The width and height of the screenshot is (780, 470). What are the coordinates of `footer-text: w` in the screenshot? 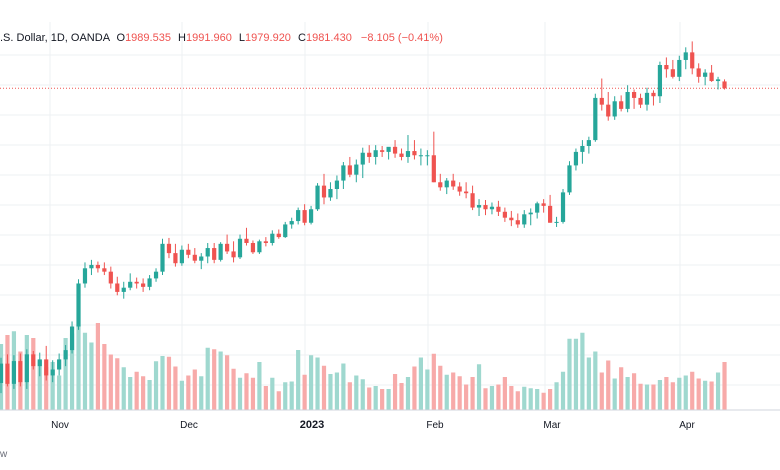 It's located at (4, 454).